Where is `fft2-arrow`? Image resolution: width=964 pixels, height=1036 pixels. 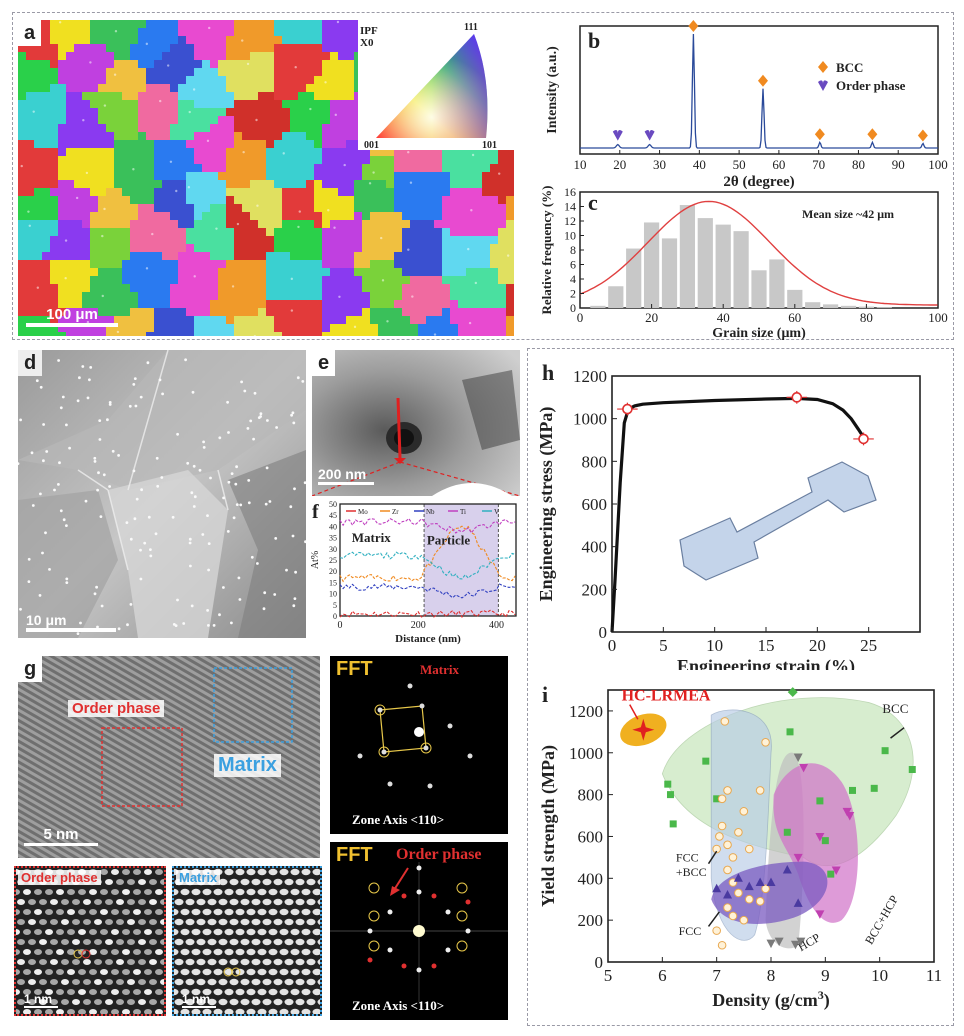 fft2-arrow is located at coordinates (401, 879).